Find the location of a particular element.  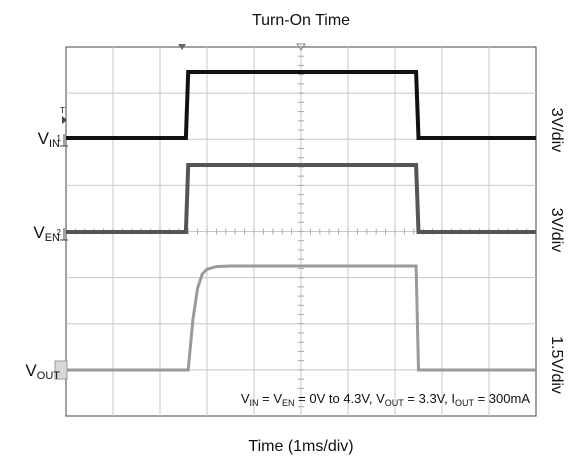

trace-label-sub: IN is located at coordinates (54, 144).